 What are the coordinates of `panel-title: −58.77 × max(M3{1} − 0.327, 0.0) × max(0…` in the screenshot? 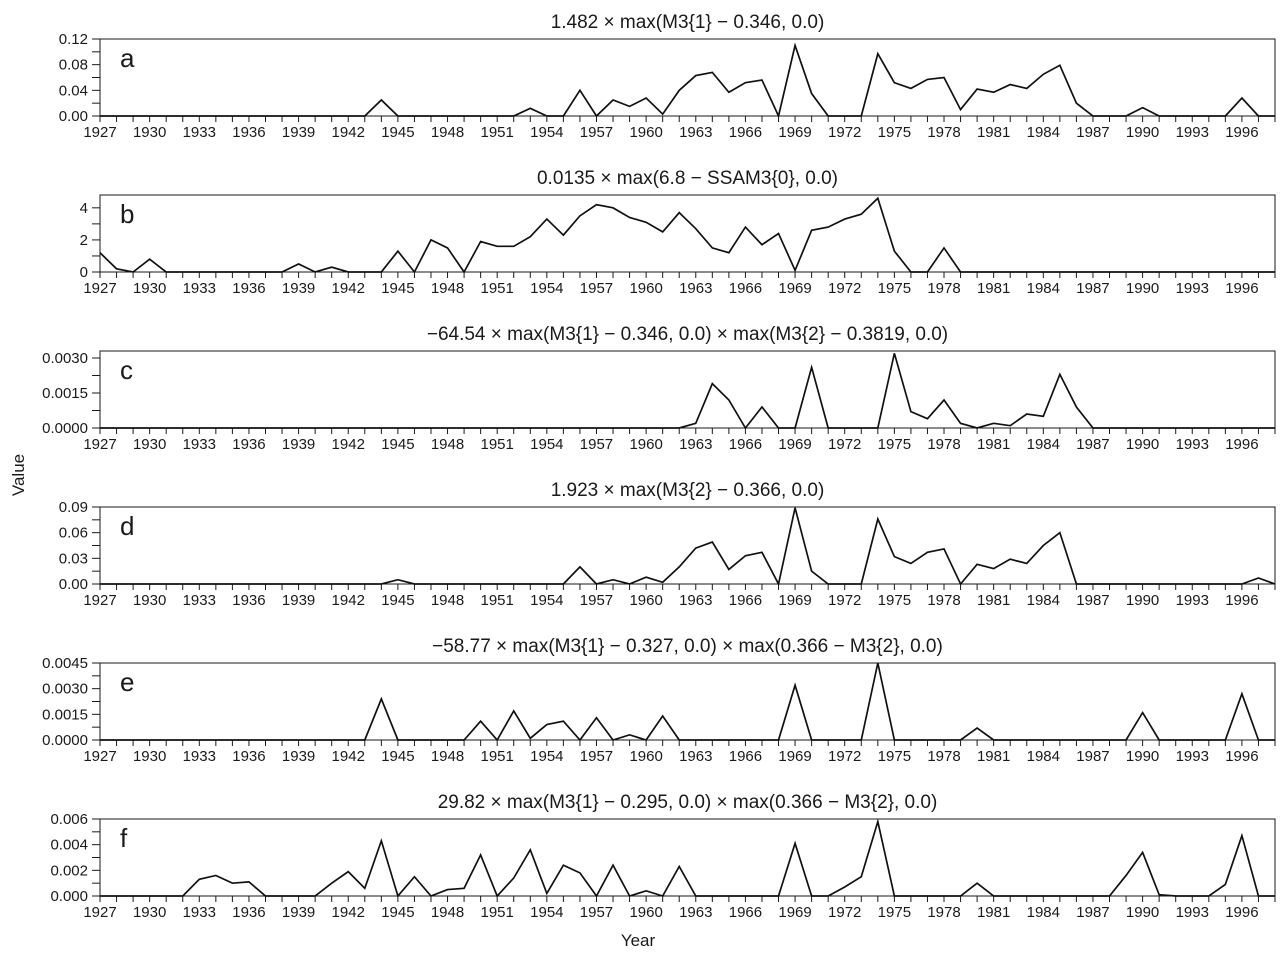 It's located at (687, 646).